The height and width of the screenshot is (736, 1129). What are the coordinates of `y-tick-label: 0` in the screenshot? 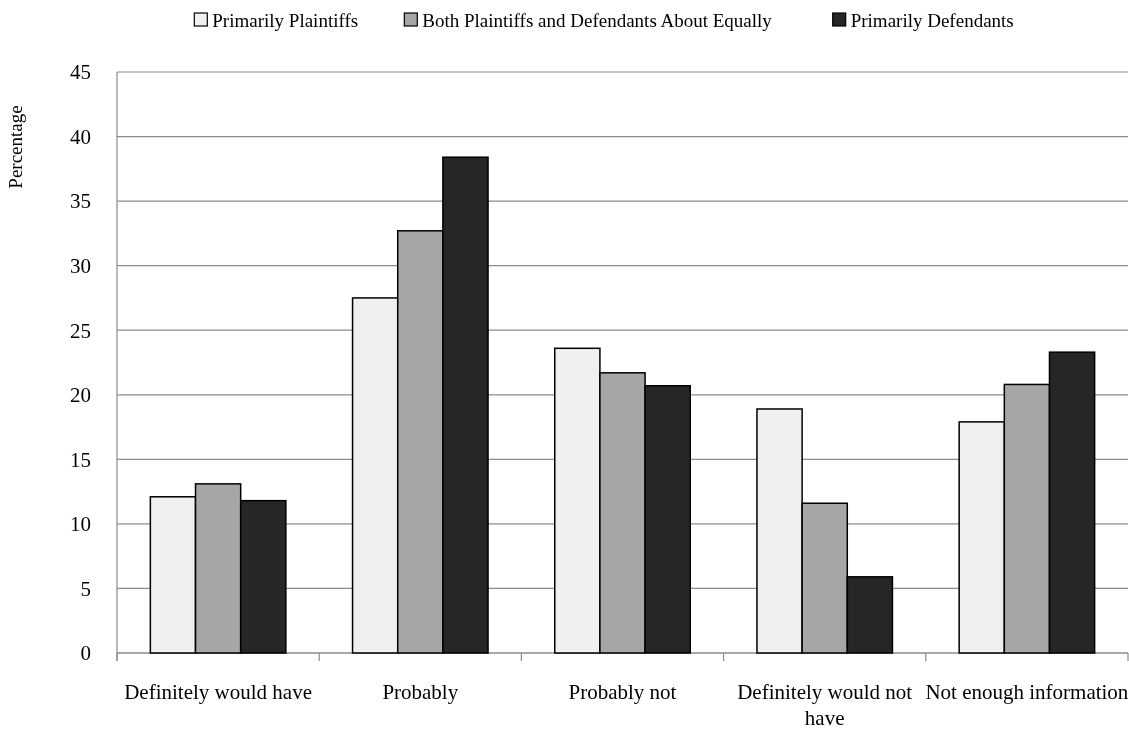 It's located at (85, 653).